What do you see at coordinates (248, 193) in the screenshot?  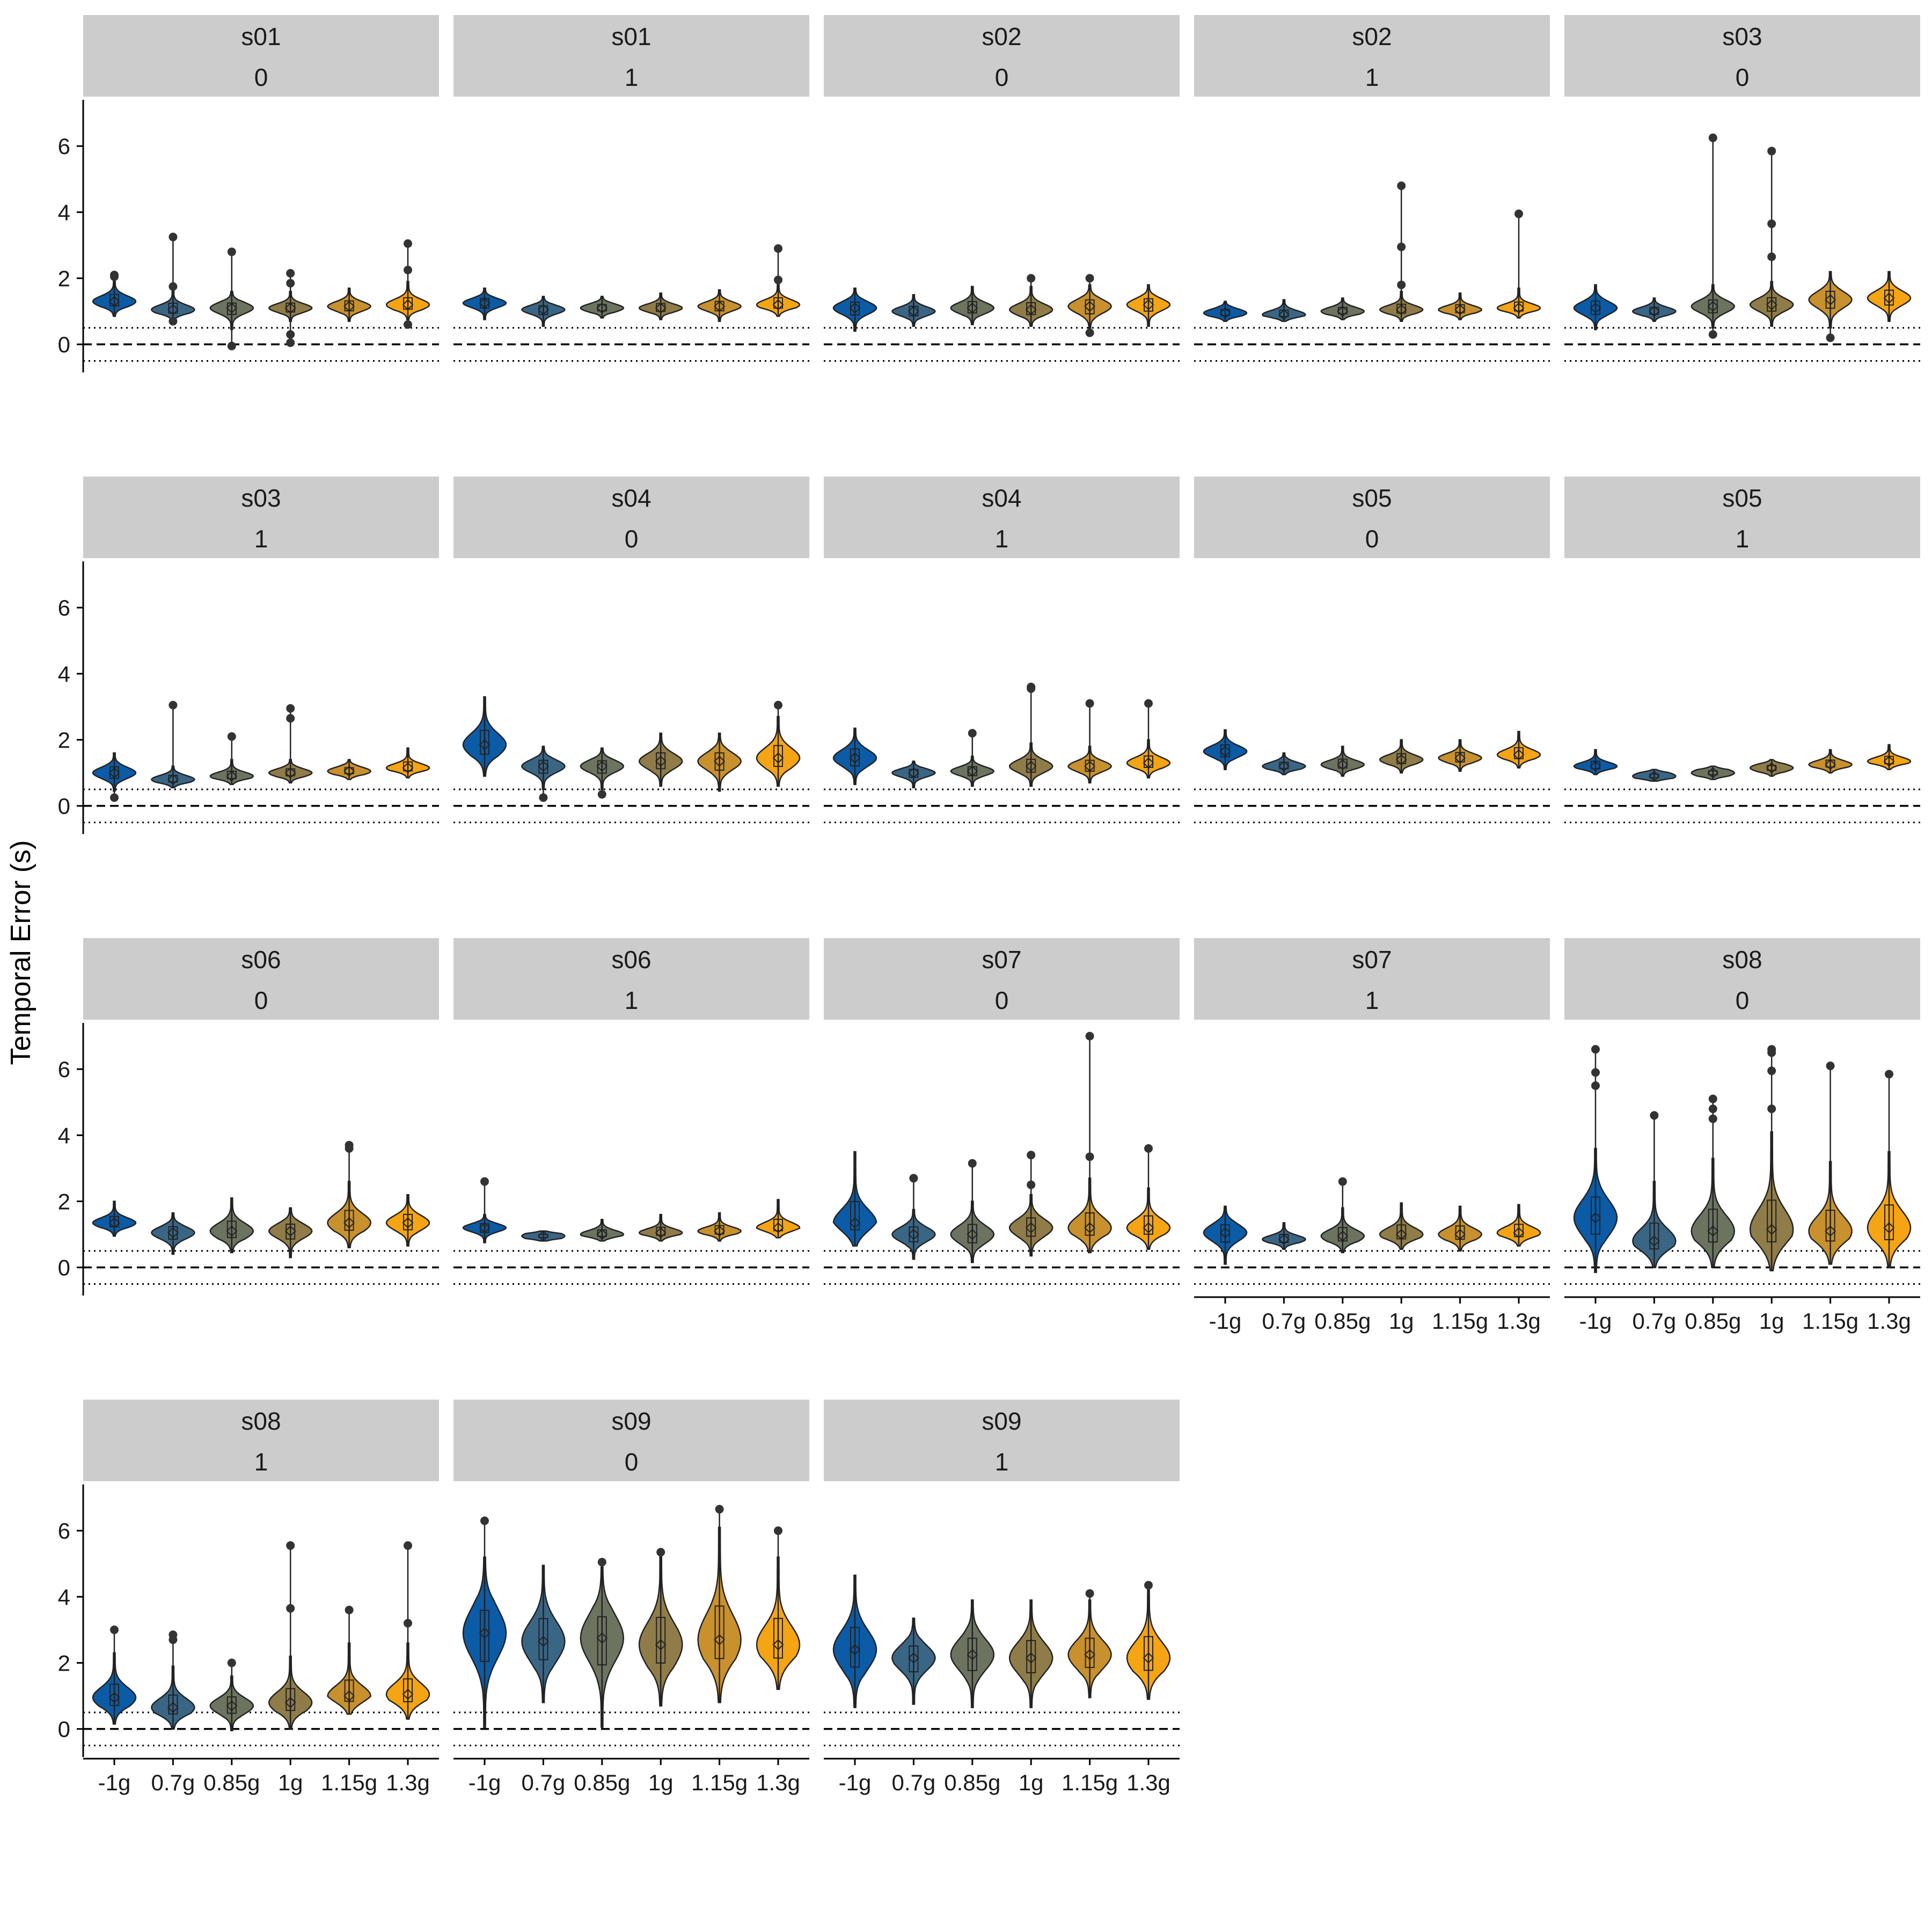 I see `panel-s01-0: s01 0 0 2 4 6` at bounding box center [248, 193].